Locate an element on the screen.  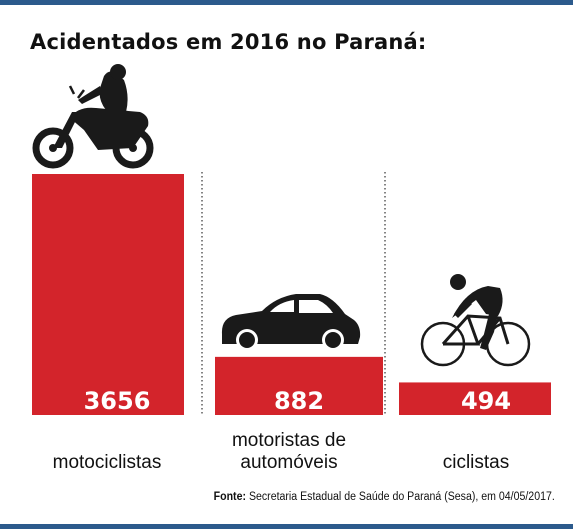
chart-title: Acidentados em 2016 no Paraná: is located at coordinates (228, 42).